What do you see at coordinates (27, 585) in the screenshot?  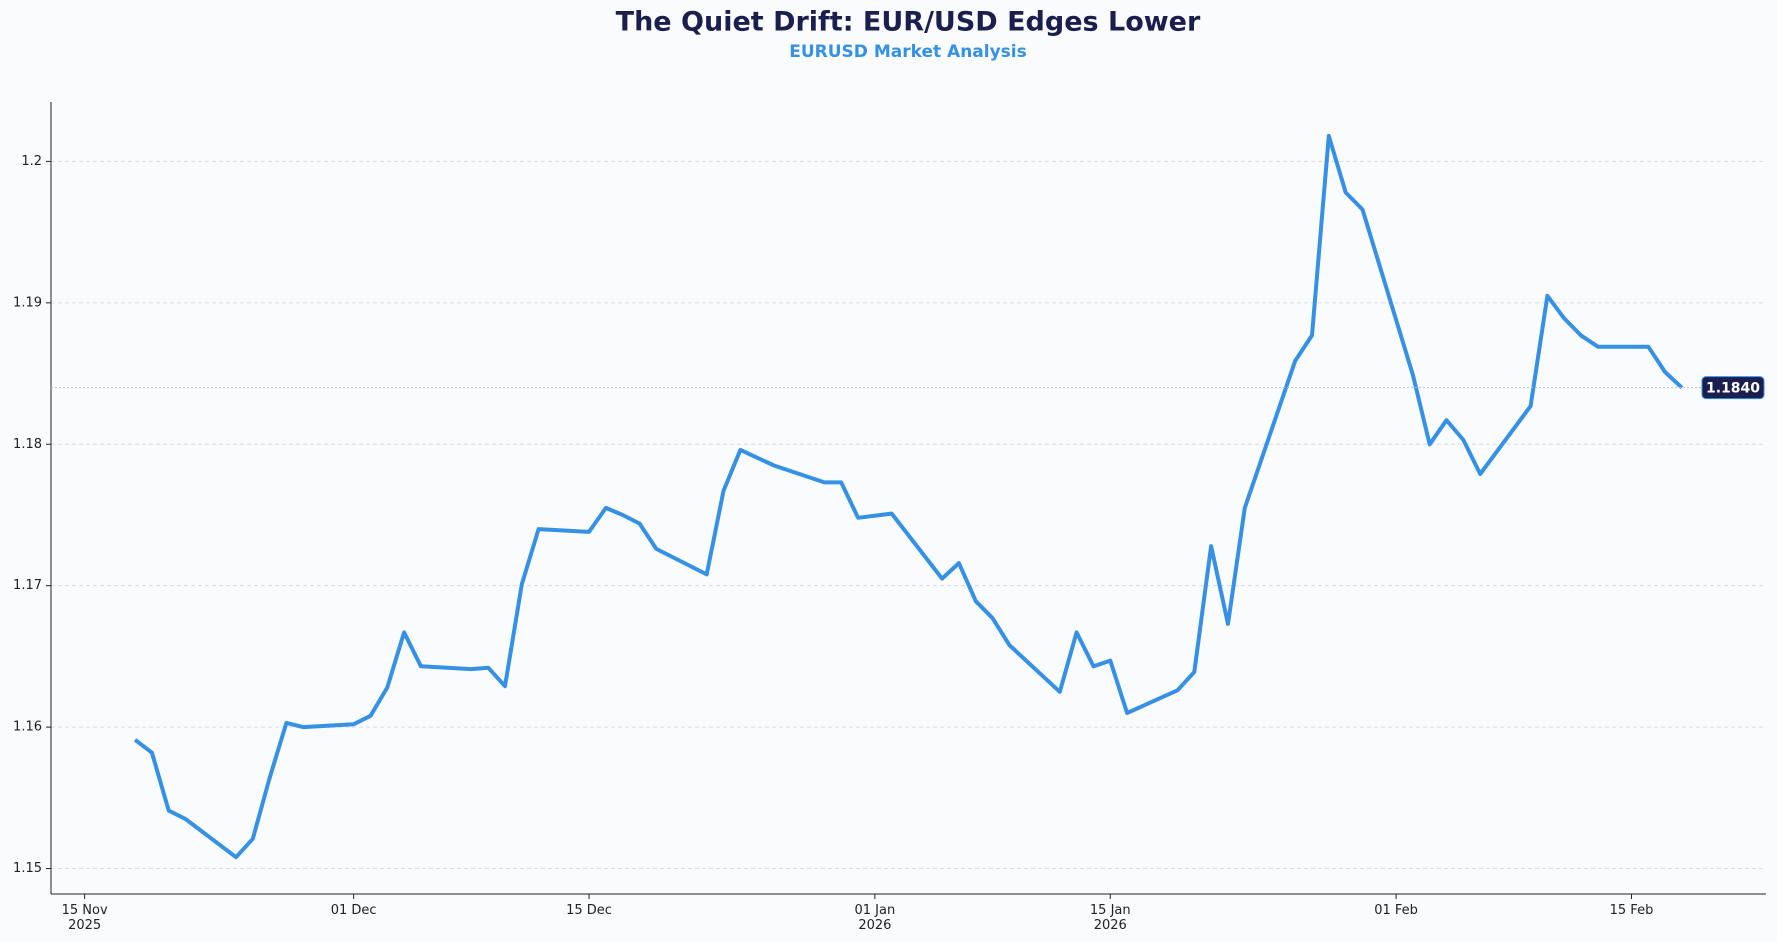 I see `y-tick-label: 1.17` at bounding box center [27, 585].